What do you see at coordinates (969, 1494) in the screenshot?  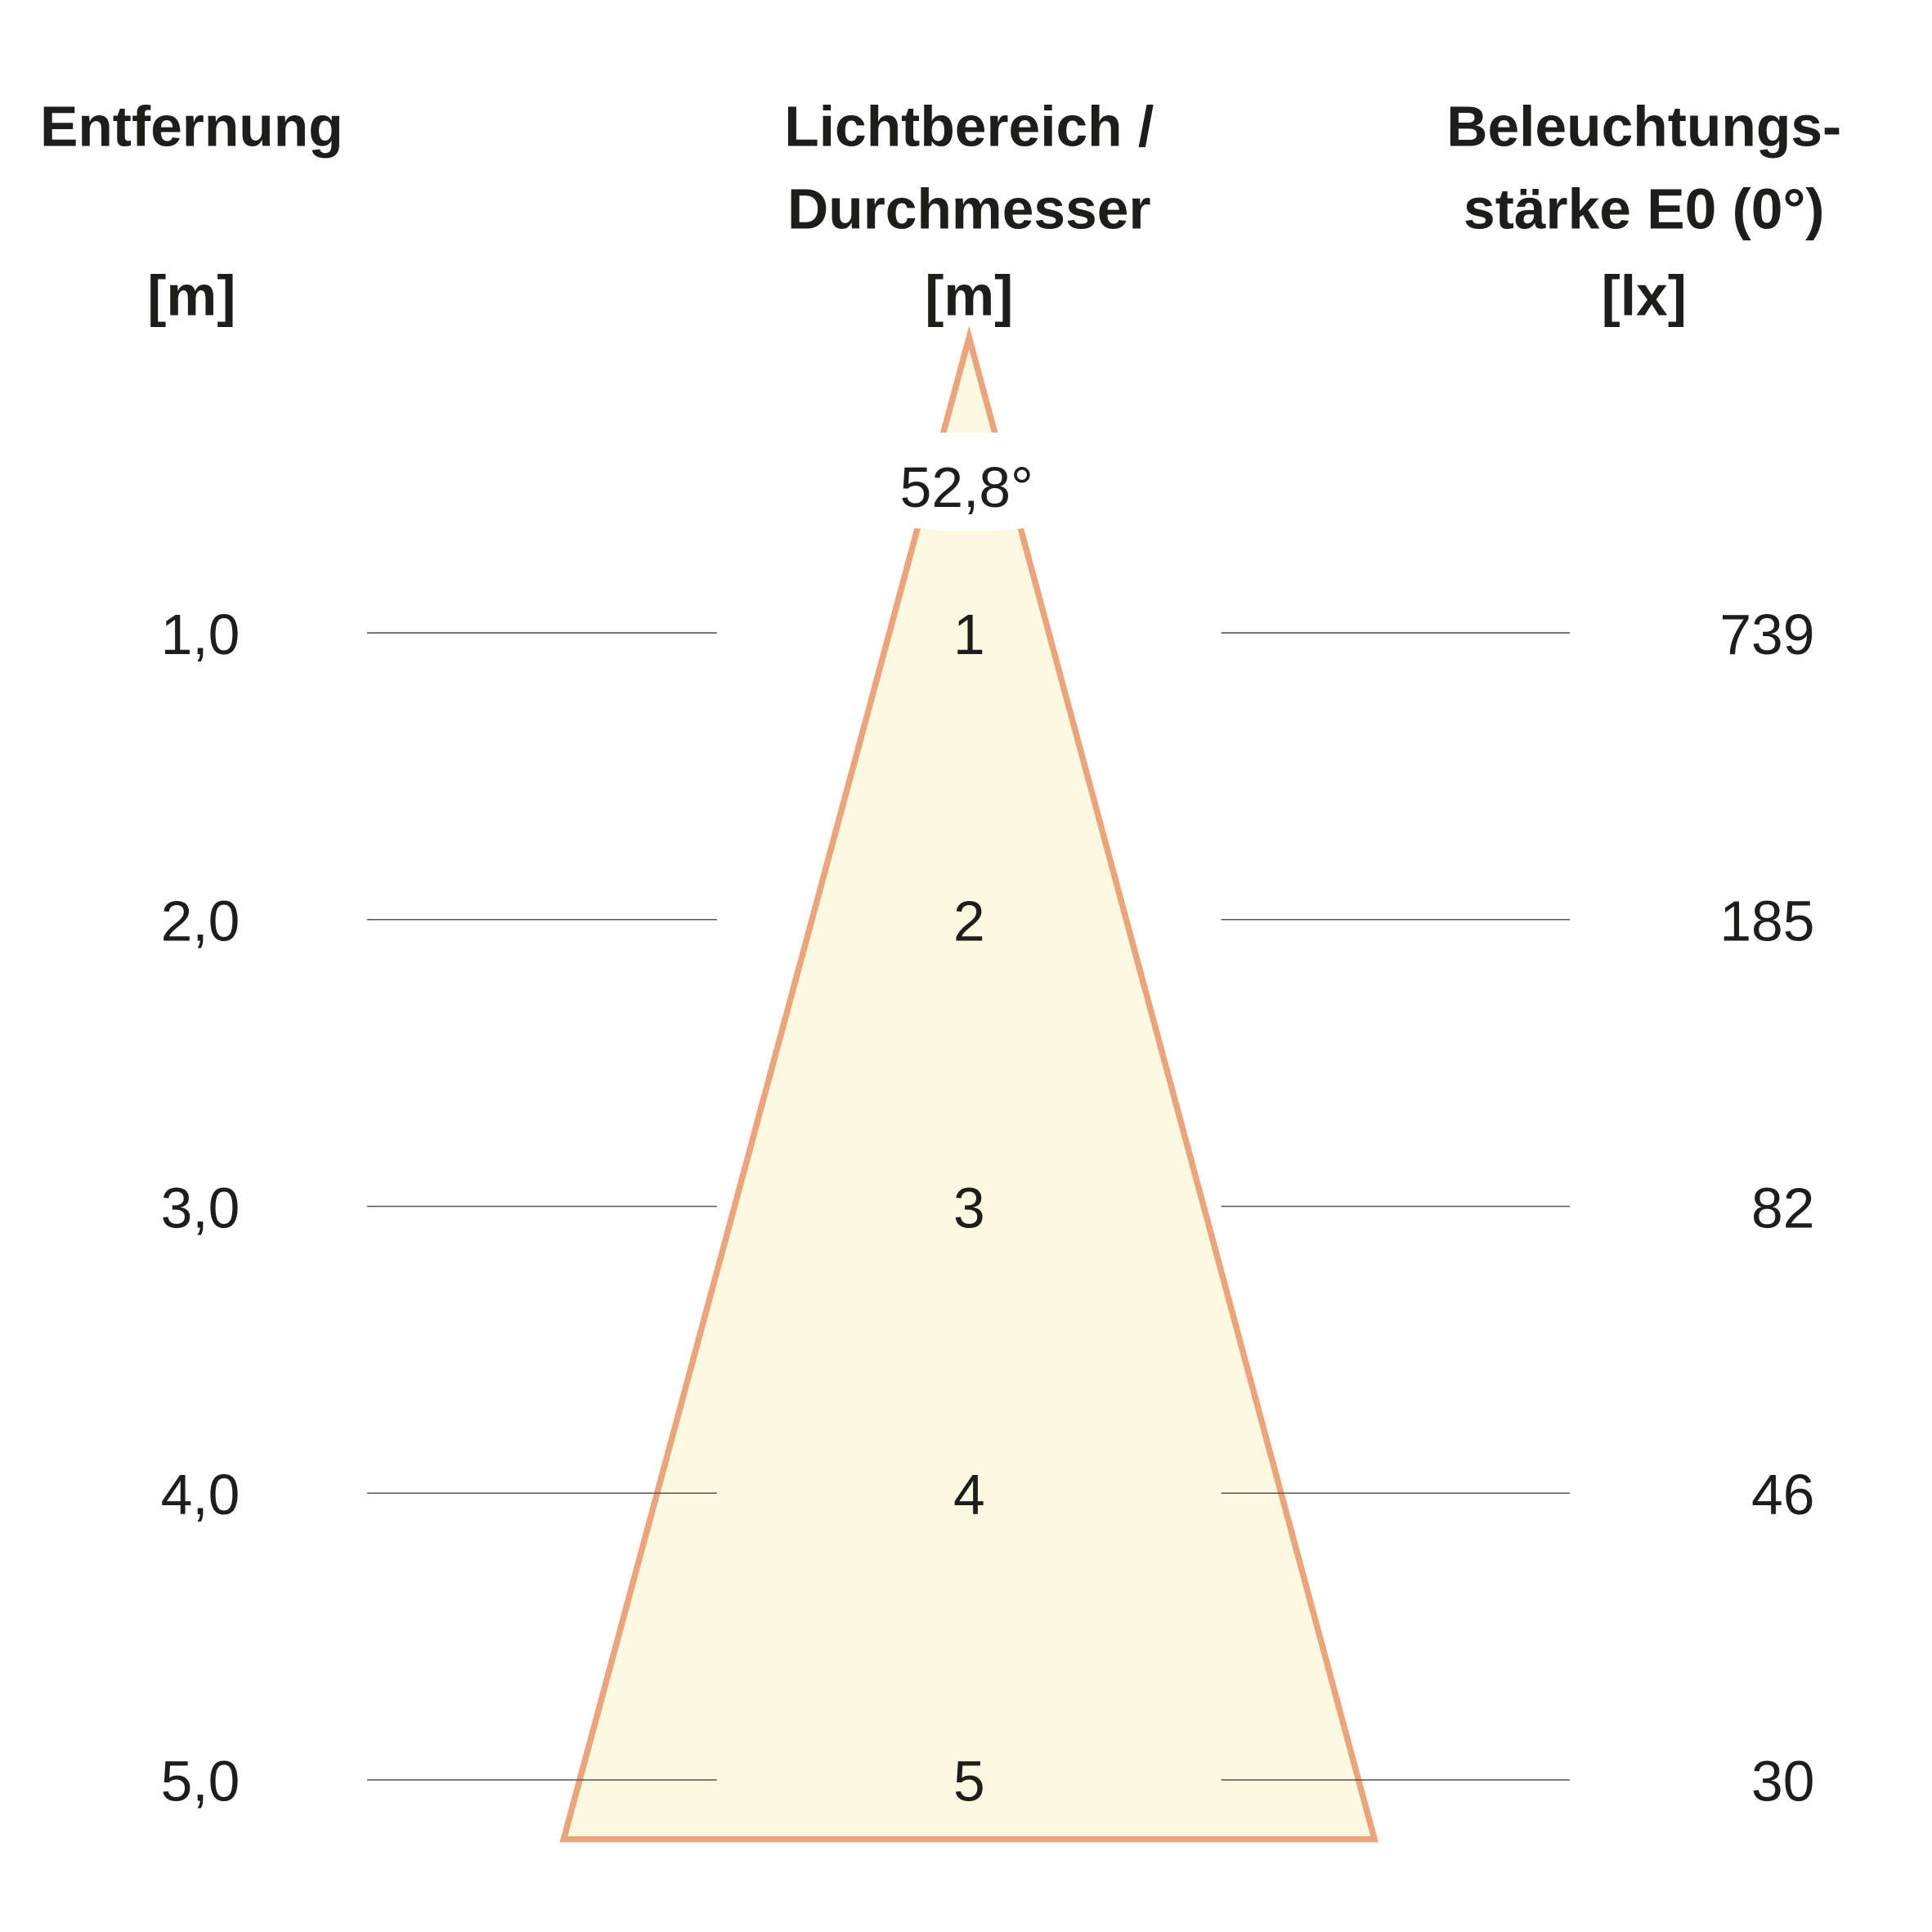 I see `diameter-value: 4` at bounding box center [969, 1494].